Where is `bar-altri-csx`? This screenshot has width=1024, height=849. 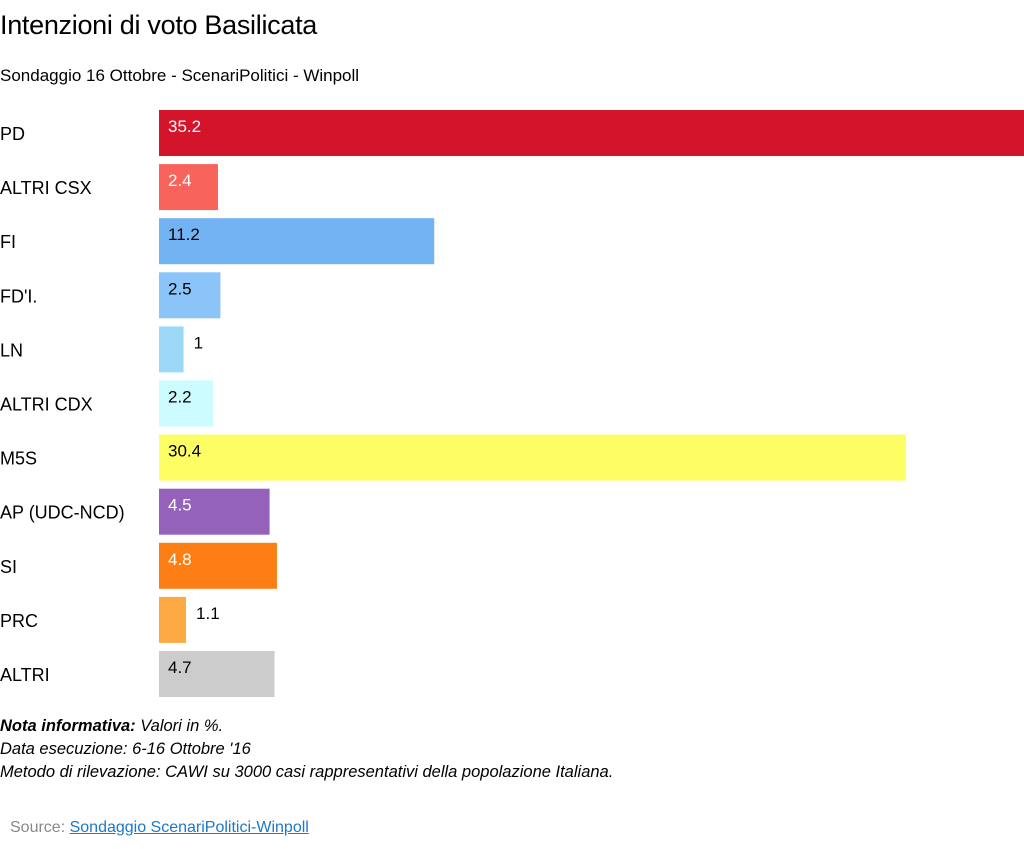 bar-altri-csx is located at coordinates (188, 187).